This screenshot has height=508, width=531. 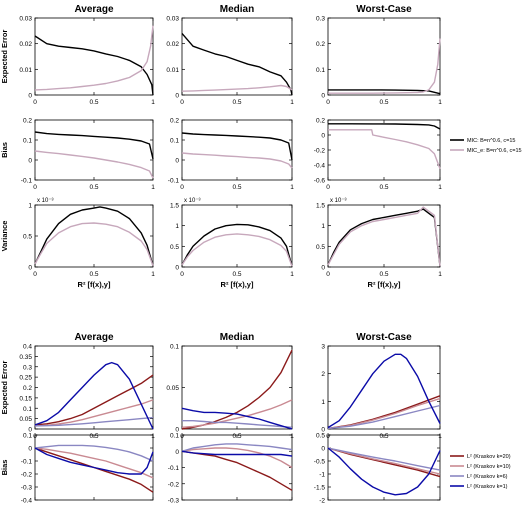 I want to click on y-tick-label: -2, so click(x=322, y=501).